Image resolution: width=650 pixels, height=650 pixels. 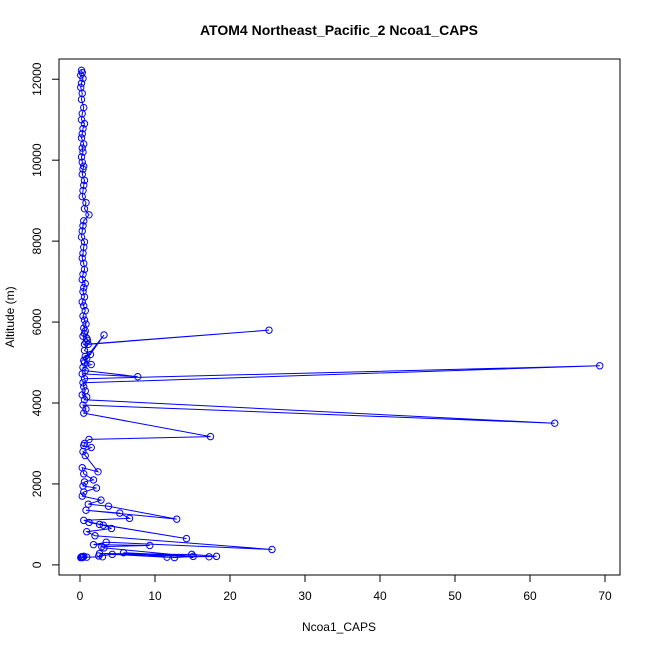 I want to click on y-axis-label: Altitude (m), so click(x=10, y=316).